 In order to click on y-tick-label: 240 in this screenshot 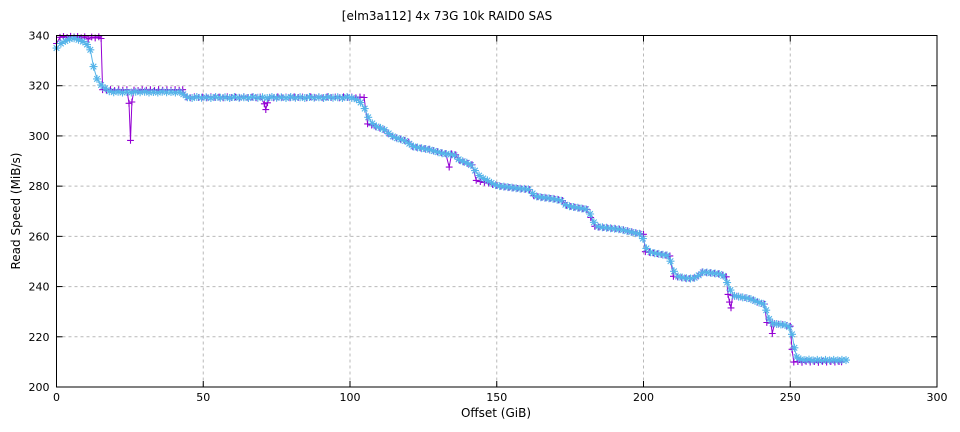, I will do `click(39, 287)`.